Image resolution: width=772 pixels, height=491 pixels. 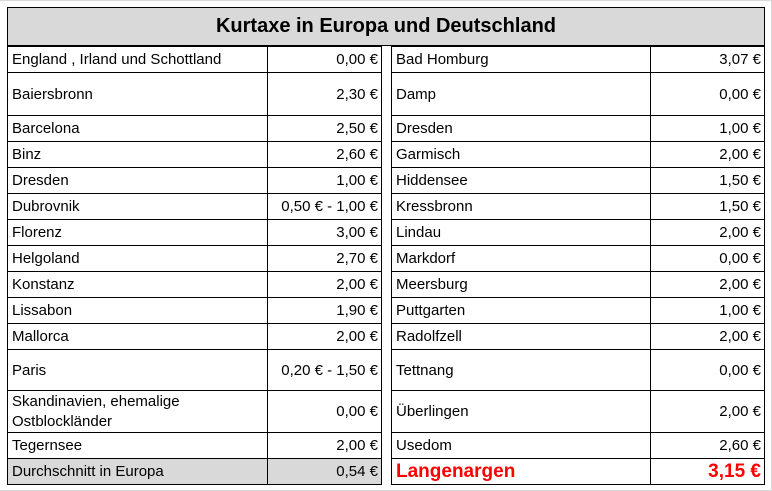 What do you see at coordinates (707, 59) in the screenshot?
I see `fee-cell: 3,07 €` at bounding box center [707, 59].